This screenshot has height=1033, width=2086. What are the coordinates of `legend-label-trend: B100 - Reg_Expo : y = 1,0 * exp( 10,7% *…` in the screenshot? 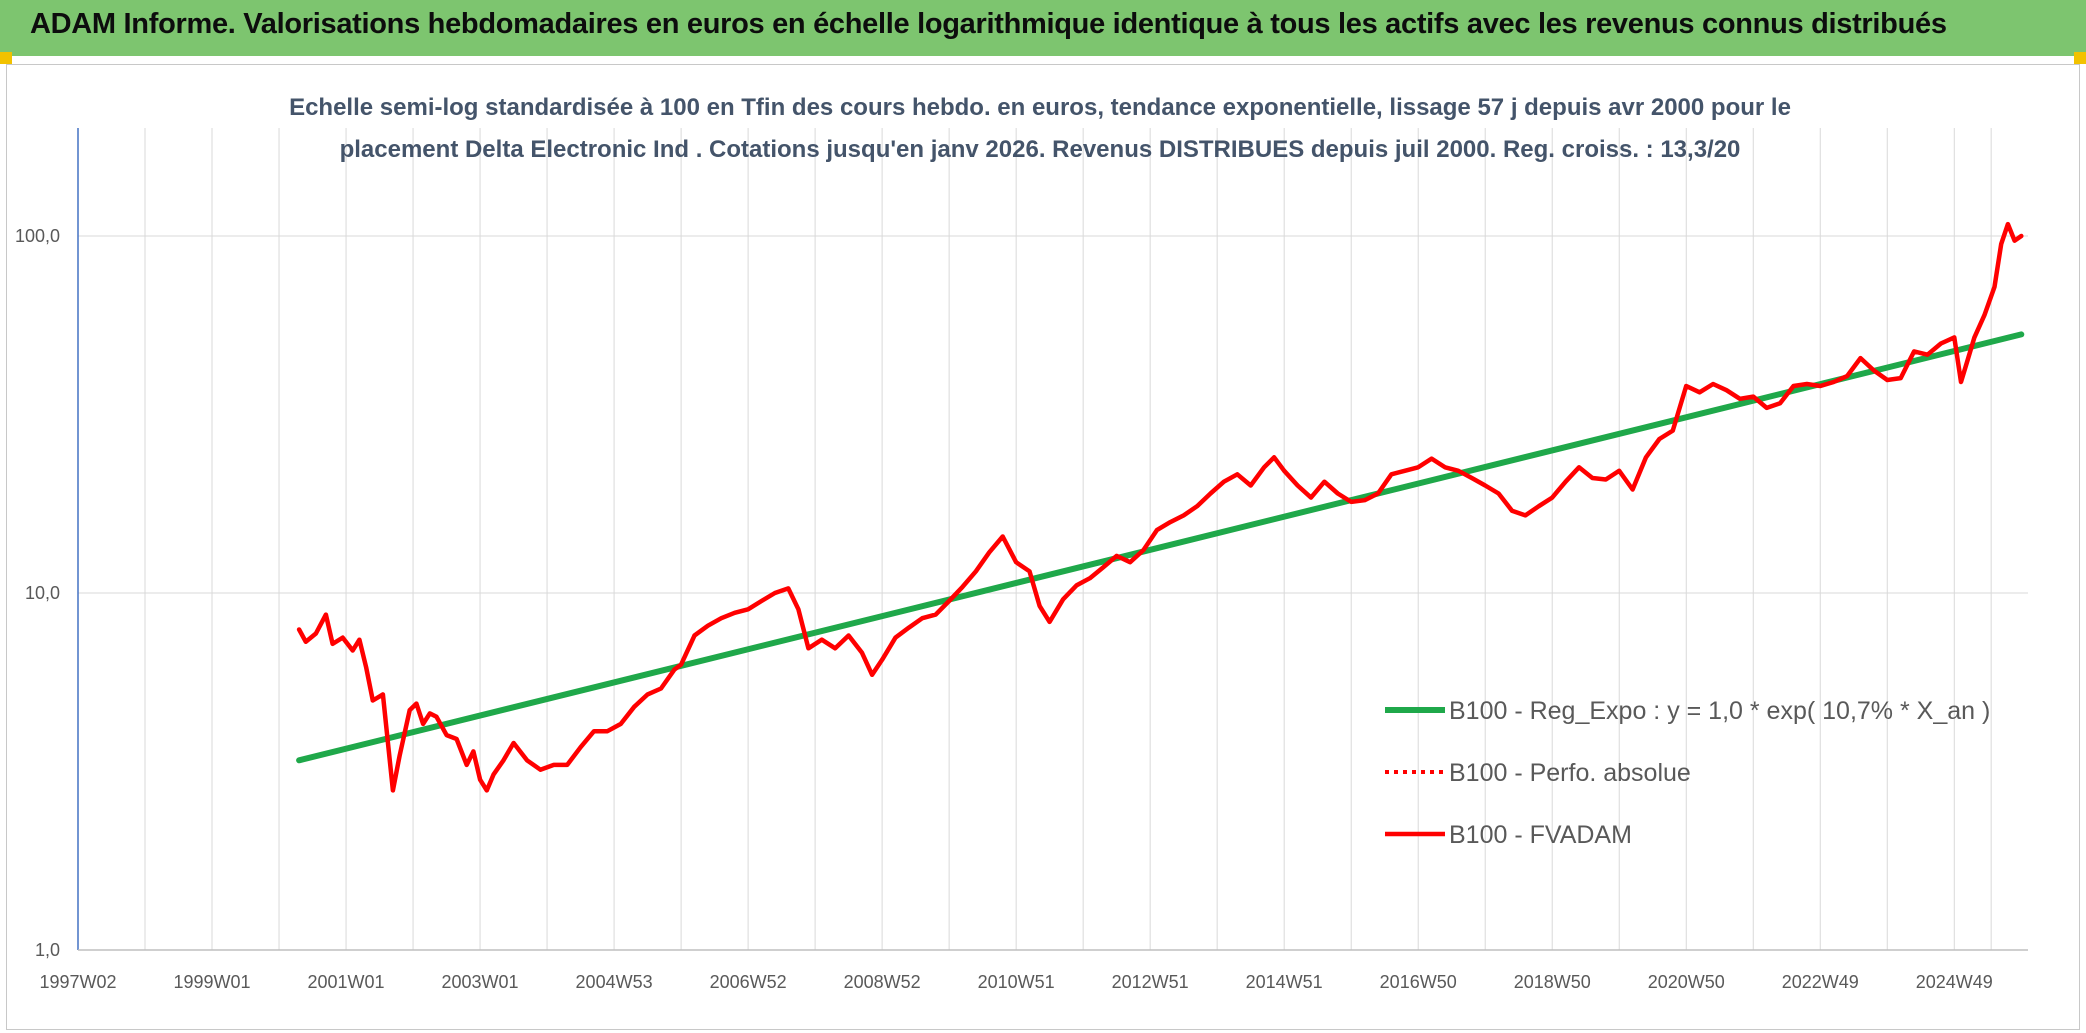 It's located at (1719, 711).